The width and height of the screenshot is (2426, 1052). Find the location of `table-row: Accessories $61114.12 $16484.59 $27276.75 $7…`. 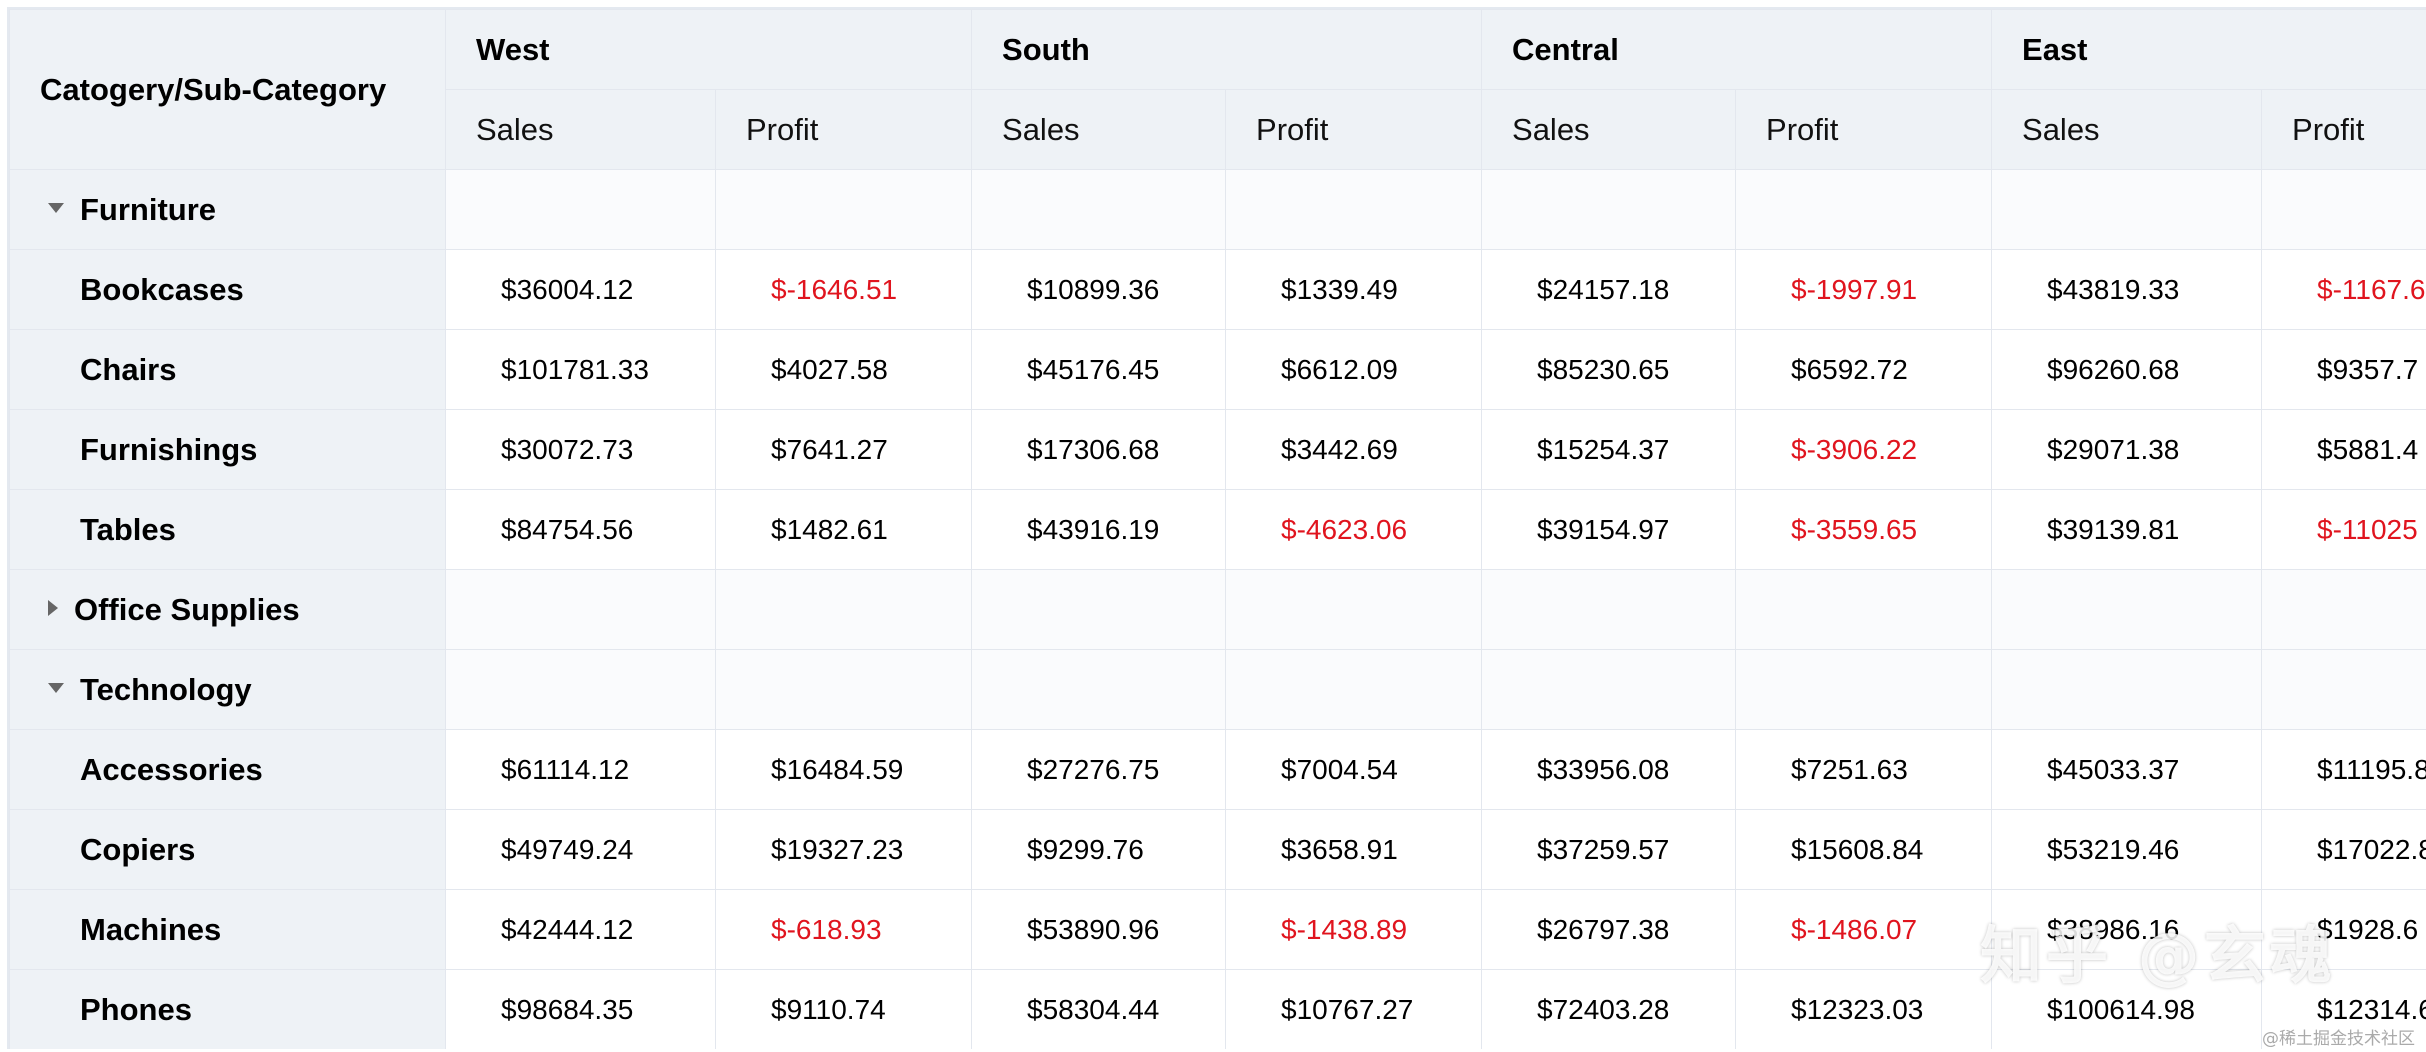

table-row: Accessories $61114.12 $16484.59 $27276.75 $7… is located at coordinates (1217, 769).